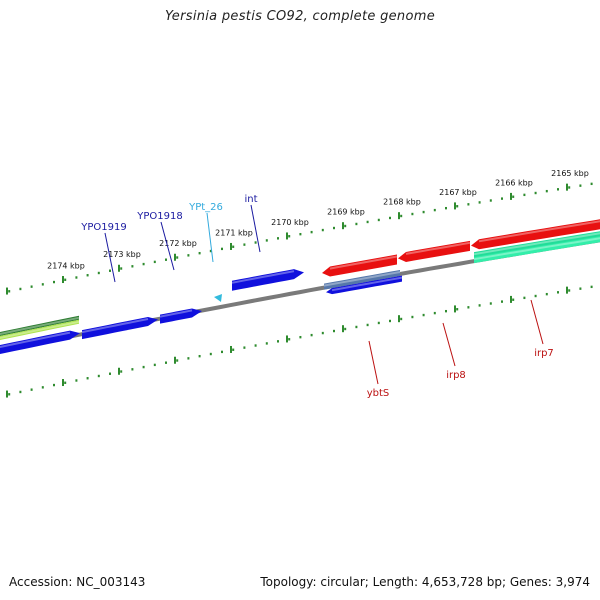 The height and width of the screenshot is (600, 600). Describe the element at coordinates (115, 326) in the screenshot. I see `gene-ypo1918-shine` at that location.